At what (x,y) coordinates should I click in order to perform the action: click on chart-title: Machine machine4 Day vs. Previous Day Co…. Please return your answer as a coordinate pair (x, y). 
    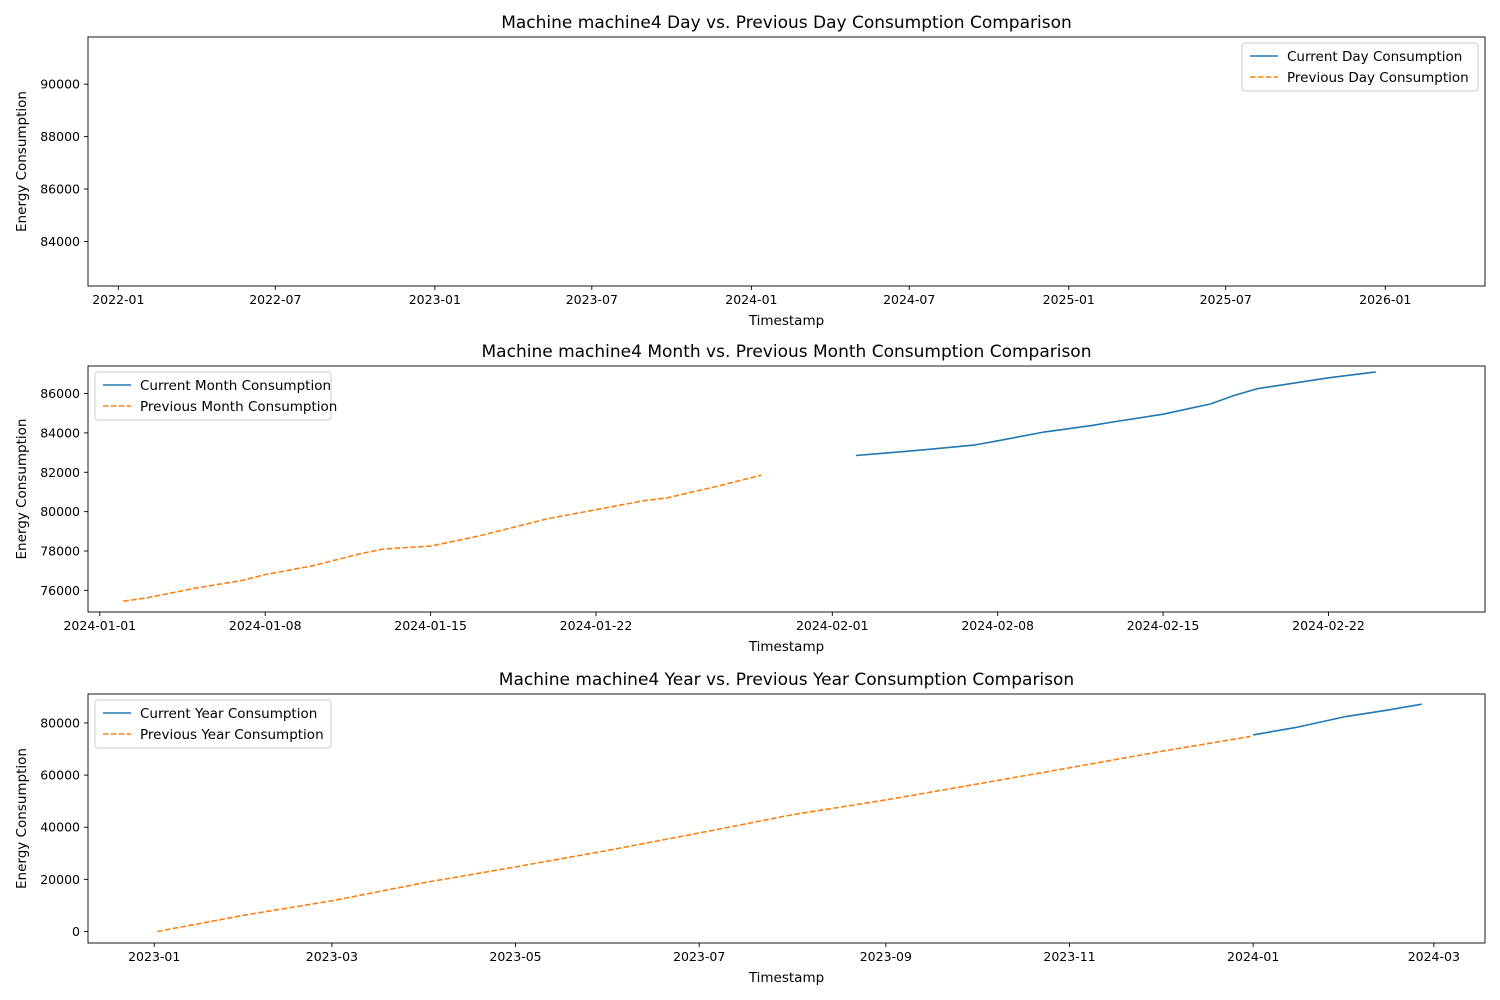
    Looking at the image, I should click on (786, 23).